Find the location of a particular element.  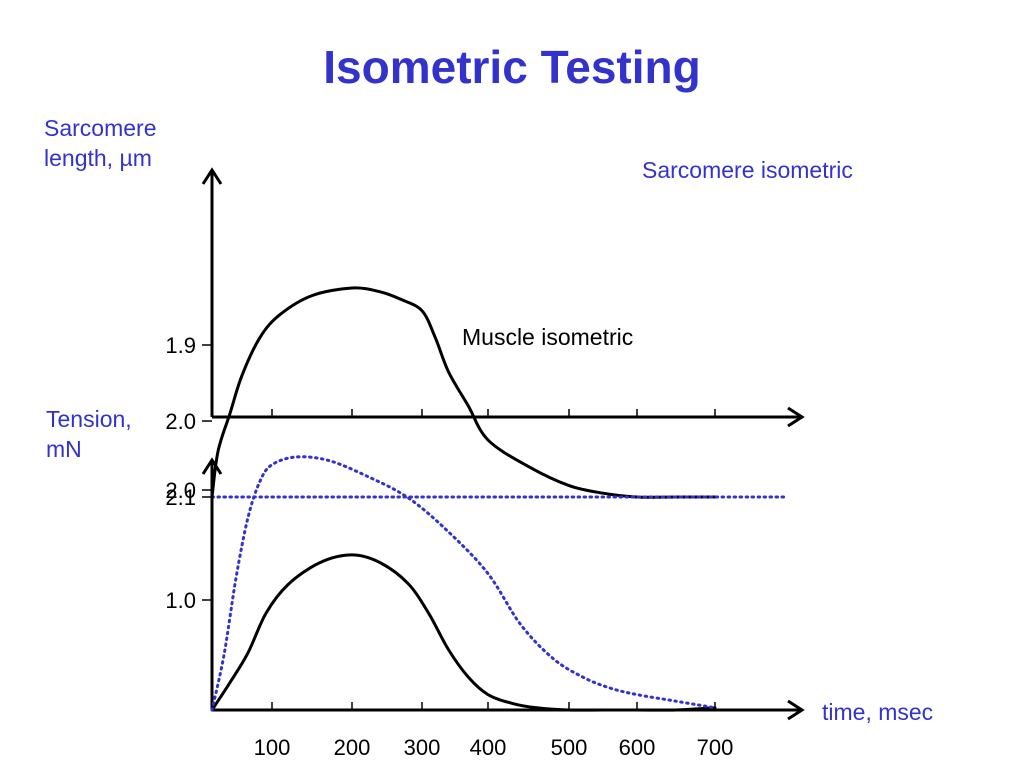

top-y-tick-label: 2.1 is located at coordinates (180, 497).